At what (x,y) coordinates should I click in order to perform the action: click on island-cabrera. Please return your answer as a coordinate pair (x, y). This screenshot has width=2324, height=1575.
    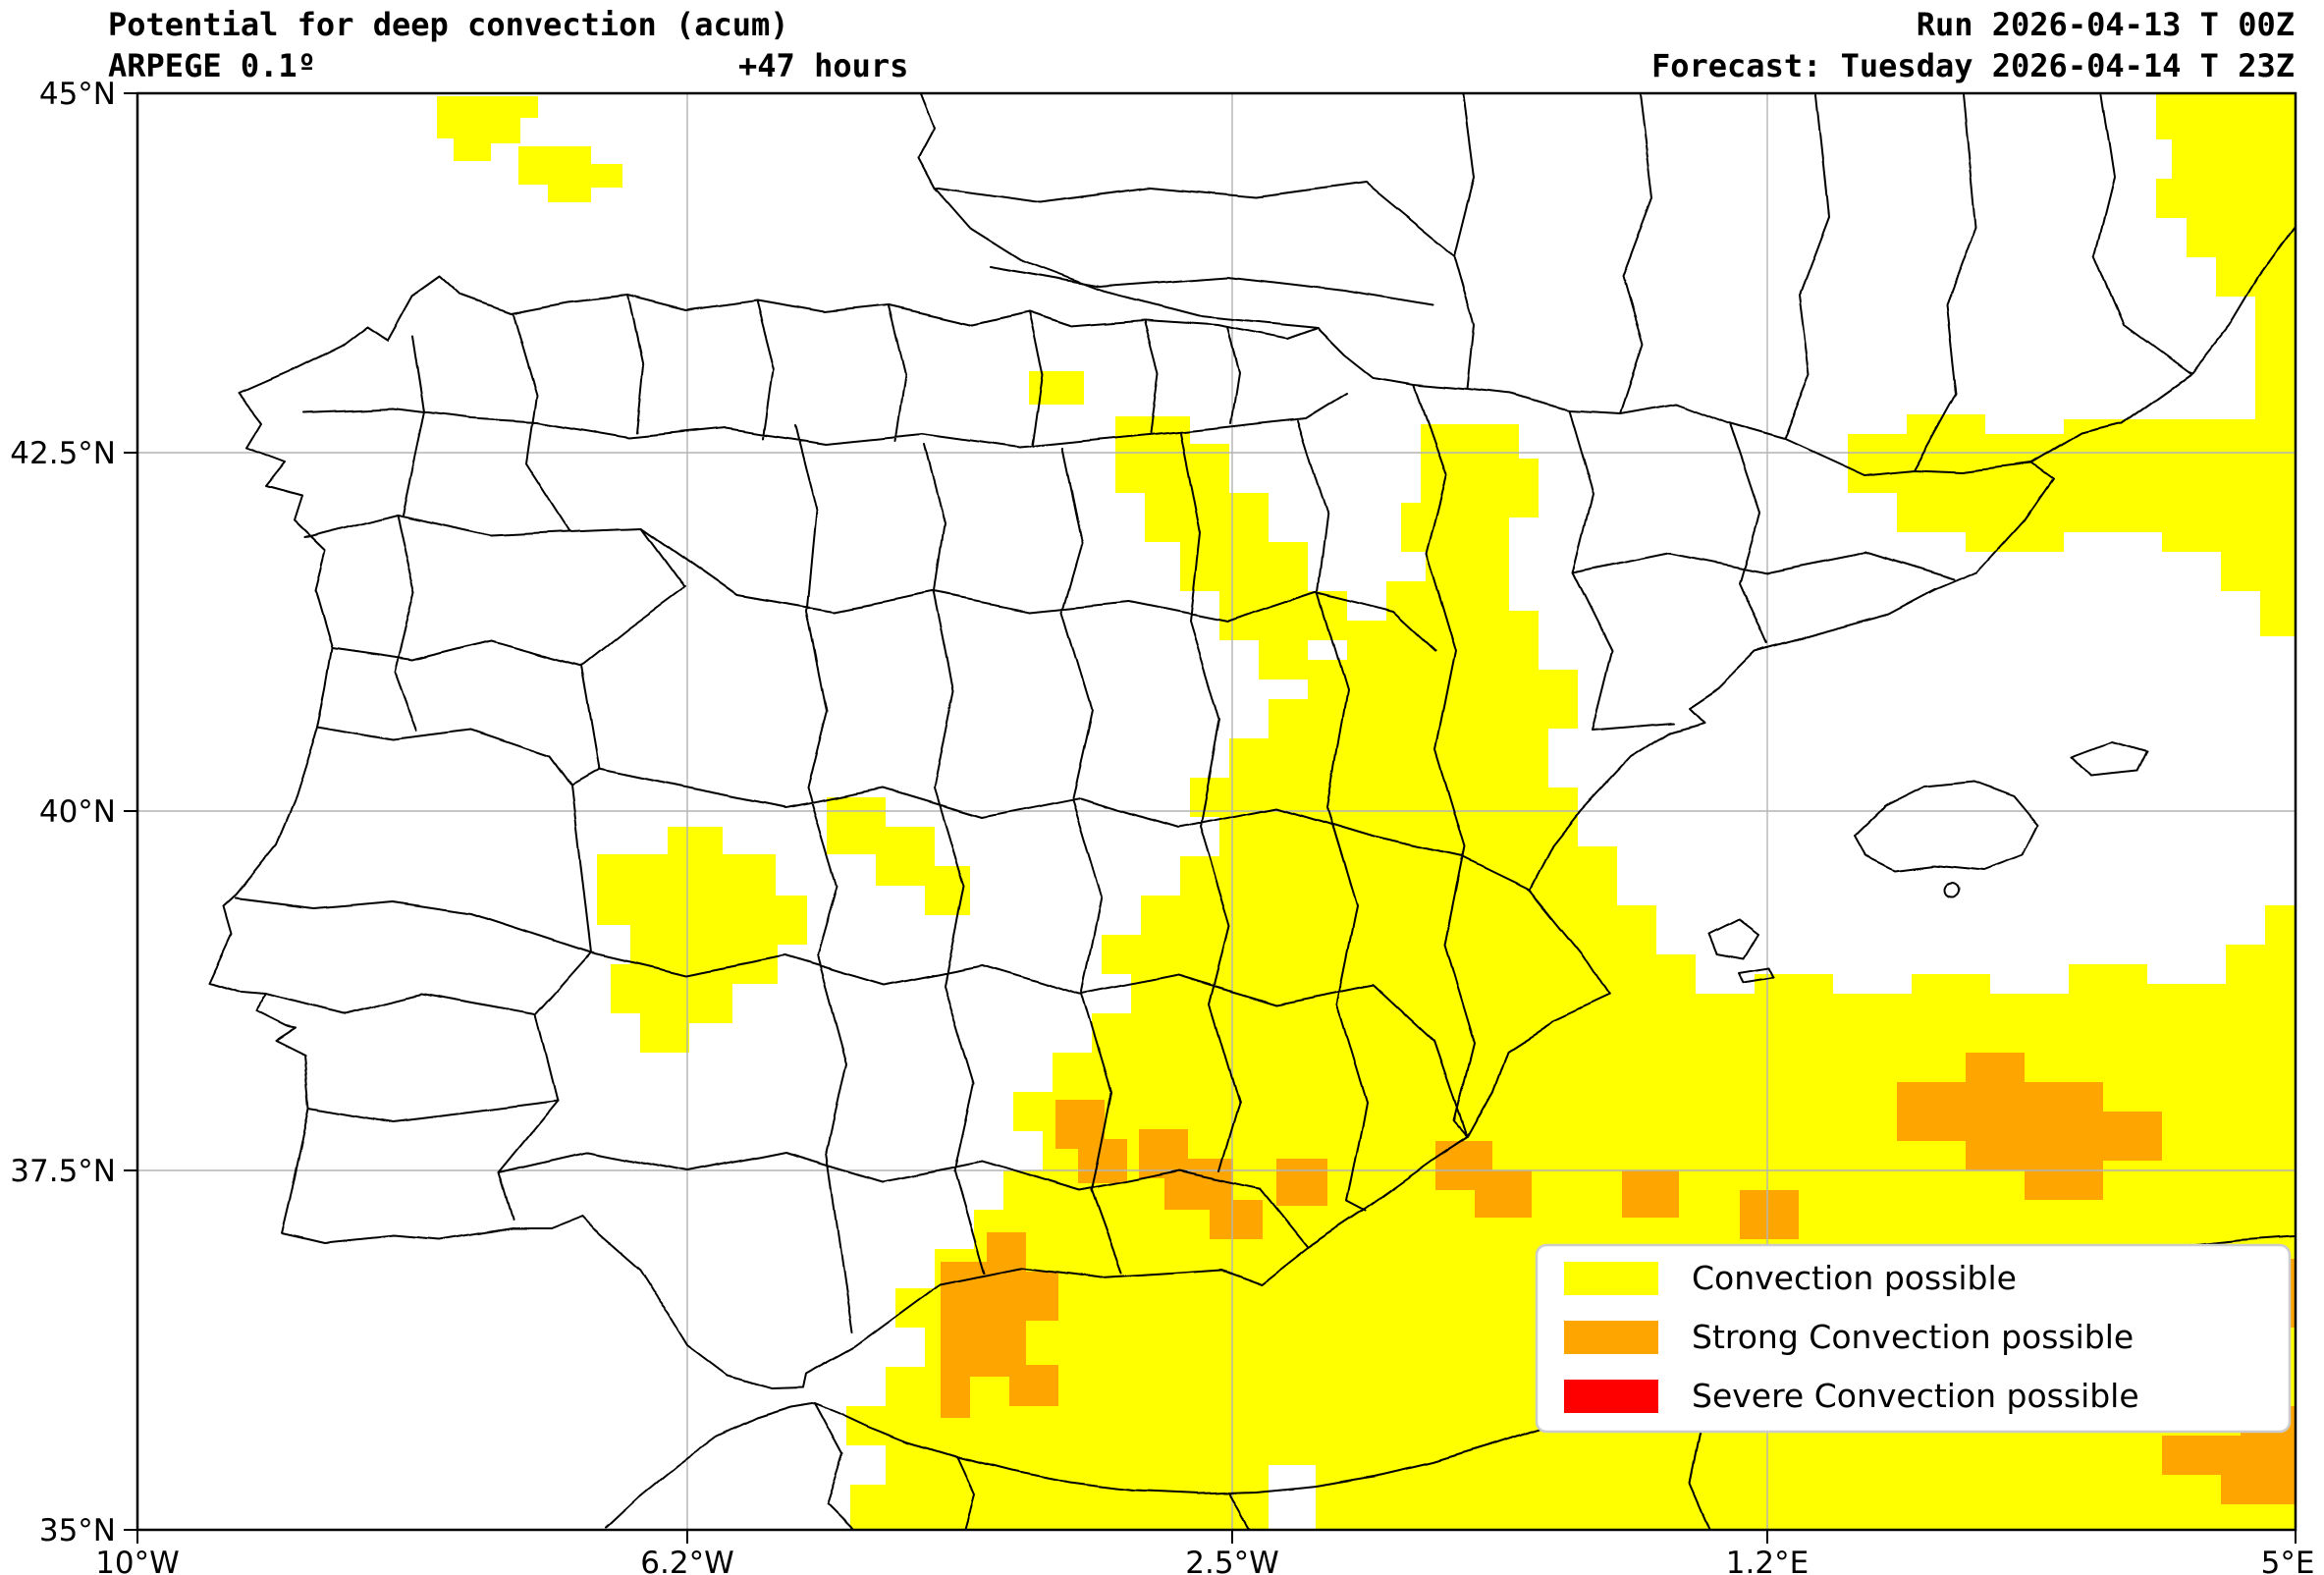
    Looking at the image, I should click on (1952, 889).